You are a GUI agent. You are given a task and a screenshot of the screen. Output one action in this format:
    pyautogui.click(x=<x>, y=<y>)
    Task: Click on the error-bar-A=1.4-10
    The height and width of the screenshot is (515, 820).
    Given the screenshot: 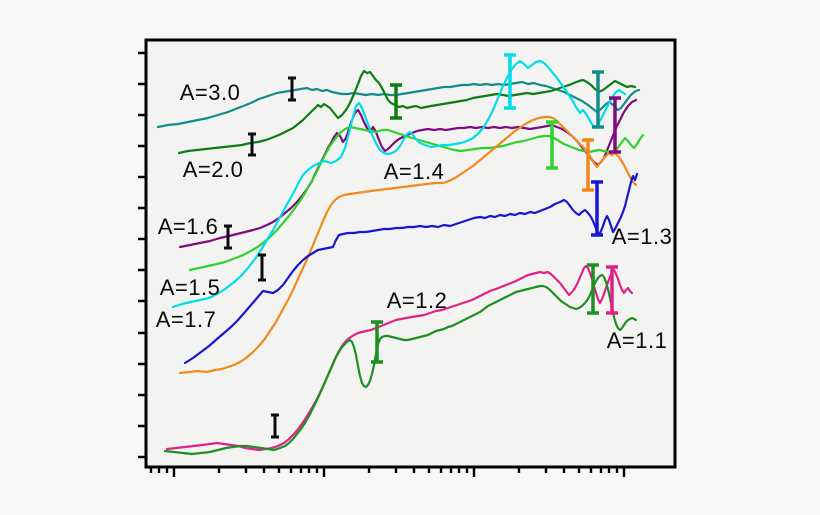 What is the action you would take?
    pyautogui.click(x=588, y=165)
    